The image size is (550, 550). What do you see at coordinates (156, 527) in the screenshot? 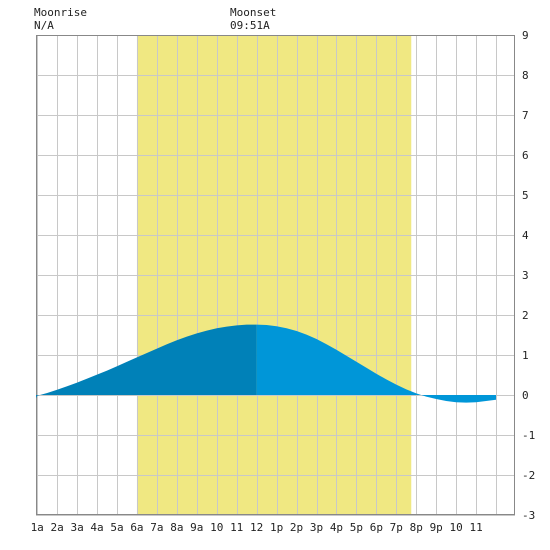
I see `x-tick-label: 7a` at bounding box center [156, 527].